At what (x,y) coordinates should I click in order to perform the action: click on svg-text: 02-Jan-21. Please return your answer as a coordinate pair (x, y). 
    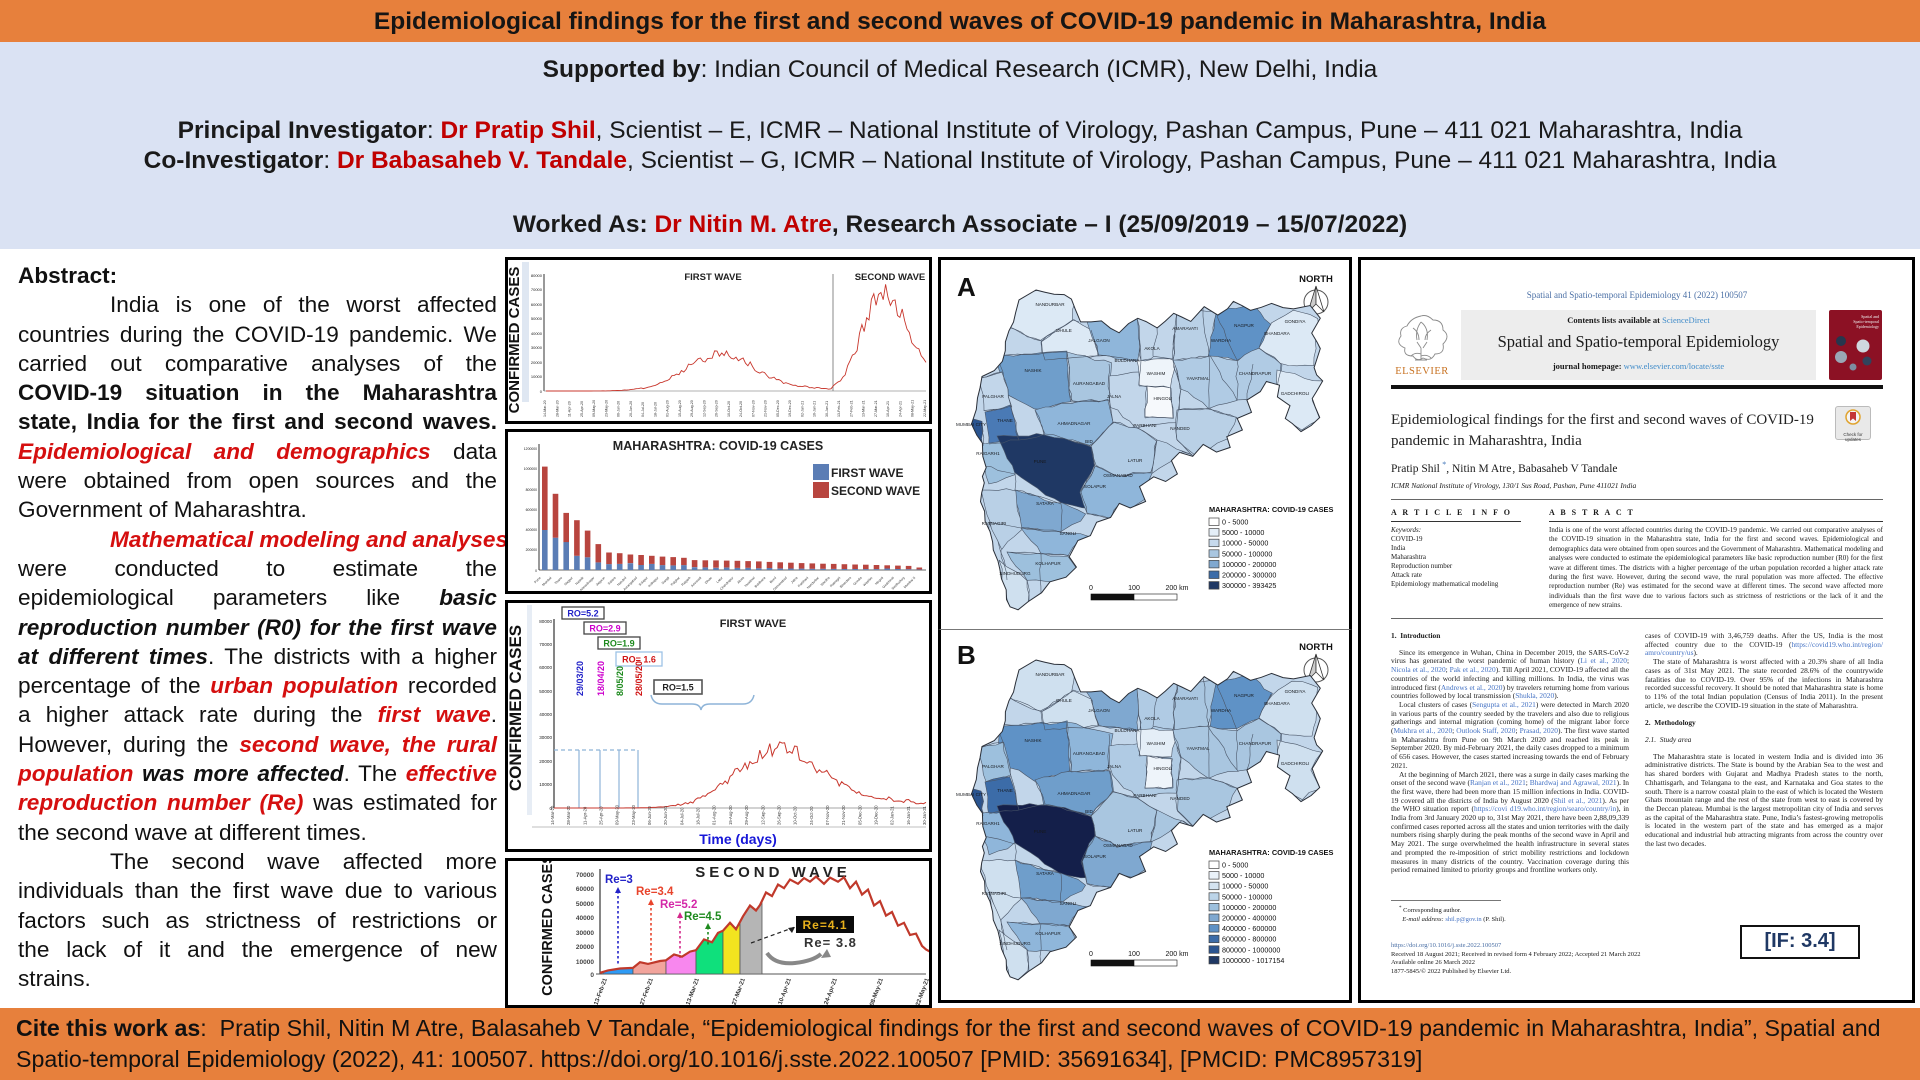
    Looking at the image, I should click on (892, 815).